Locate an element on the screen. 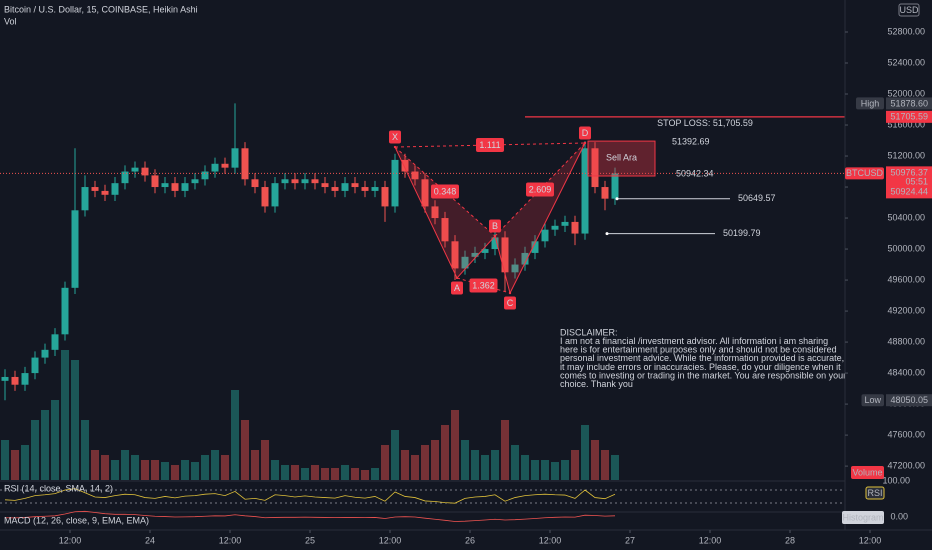  point-label: A is located at coordinates (457, 288).